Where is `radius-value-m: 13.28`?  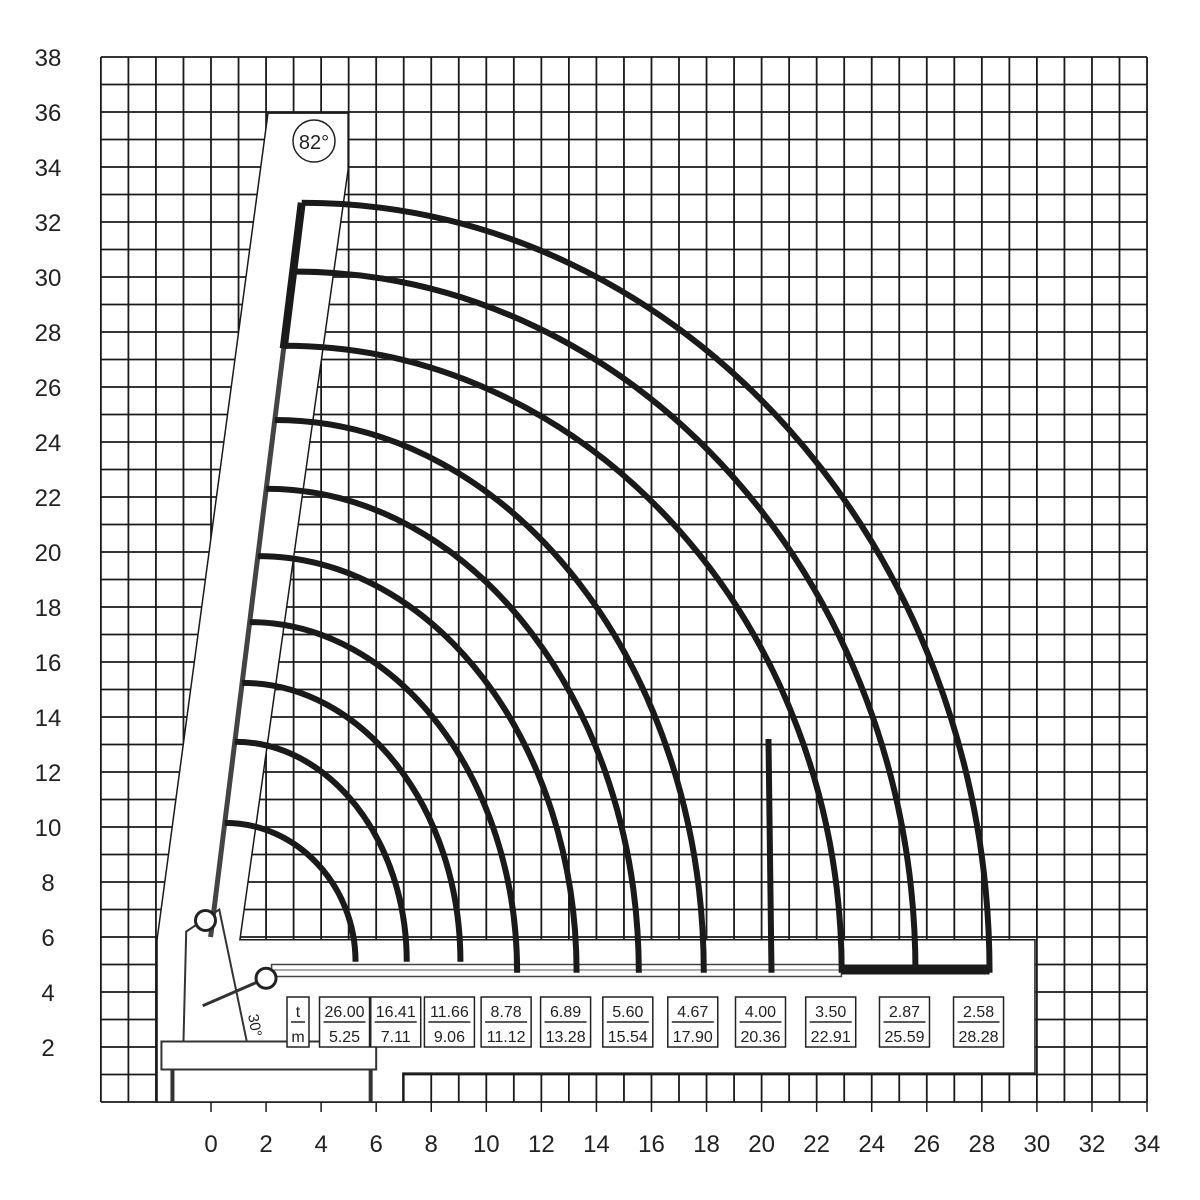 radius-value-m: 13.28 is located at coordinates (566, 1037).